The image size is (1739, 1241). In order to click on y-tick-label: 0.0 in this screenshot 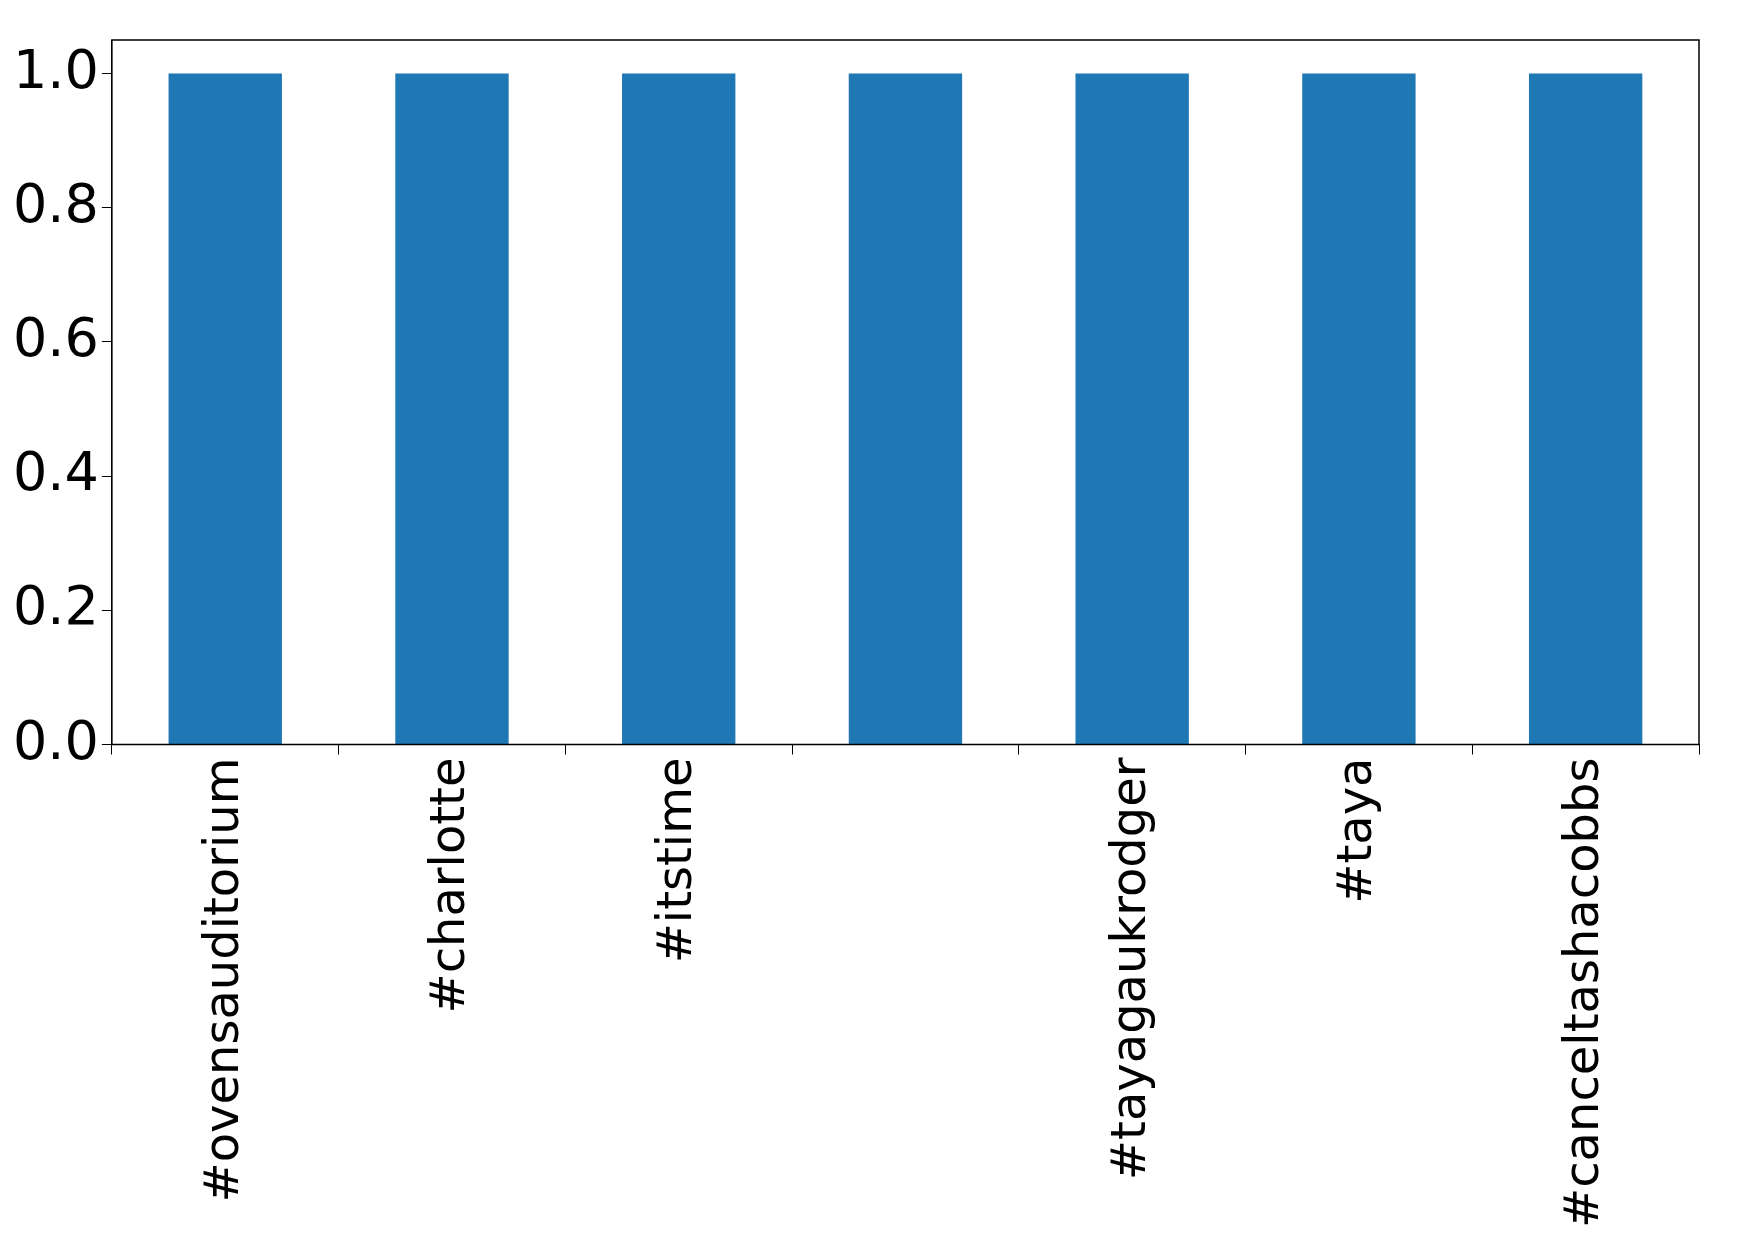, I will do `click(55, 740)`.